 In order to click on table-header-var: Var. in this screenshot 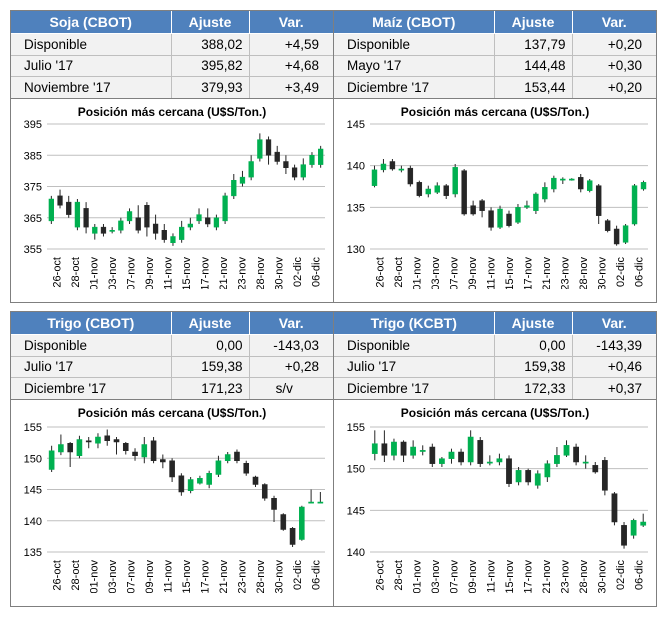, I will do `click(291, 22)`.